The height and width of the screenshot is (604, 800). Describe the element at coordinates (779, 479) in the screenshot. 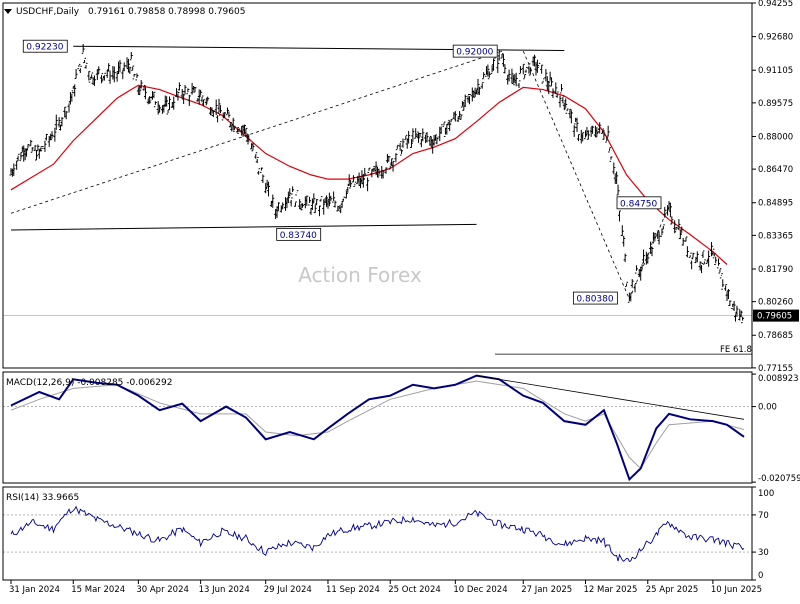

I see `macd-tick-label: -0.020759` at that location.